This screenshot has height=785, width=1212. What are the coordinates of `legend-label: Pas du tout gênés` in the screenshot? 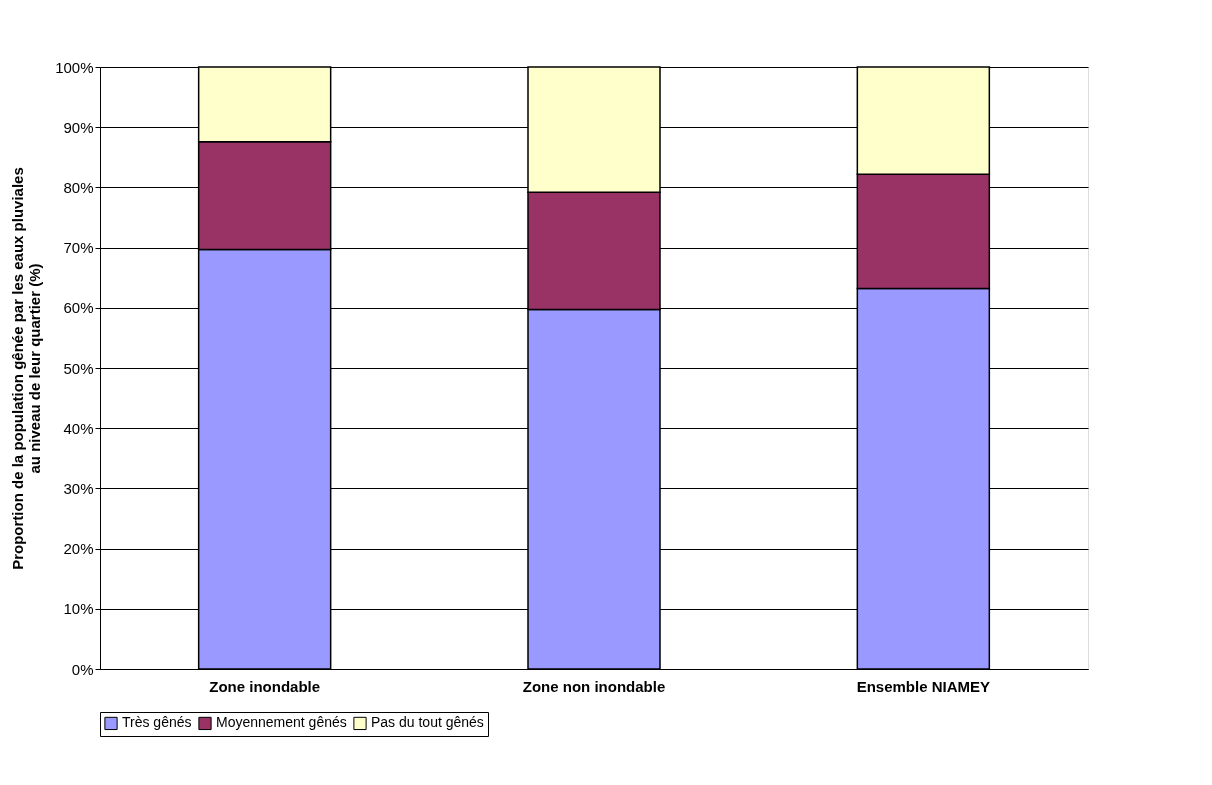 It's located at (427, 722).